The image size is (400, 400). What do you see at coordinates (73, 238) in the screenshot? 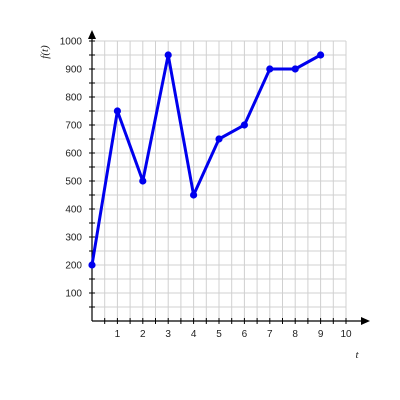
I see `y-tick-label: 300` at bounding box center [73, 238].